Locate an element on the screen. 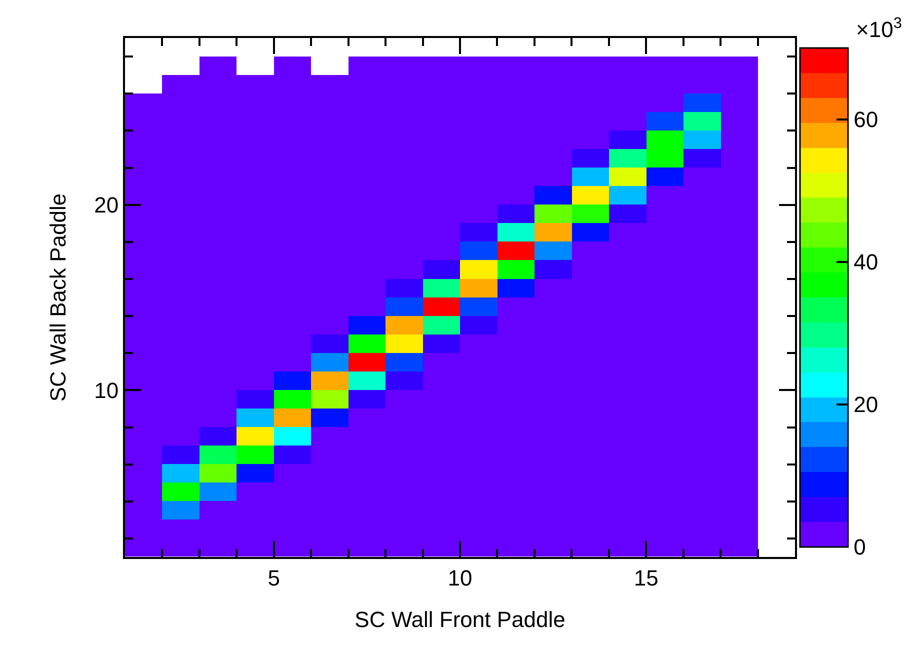 The width and height of the screenshot is (917, 647). x-tick-label: 10 is located at coordinates (460, 577).